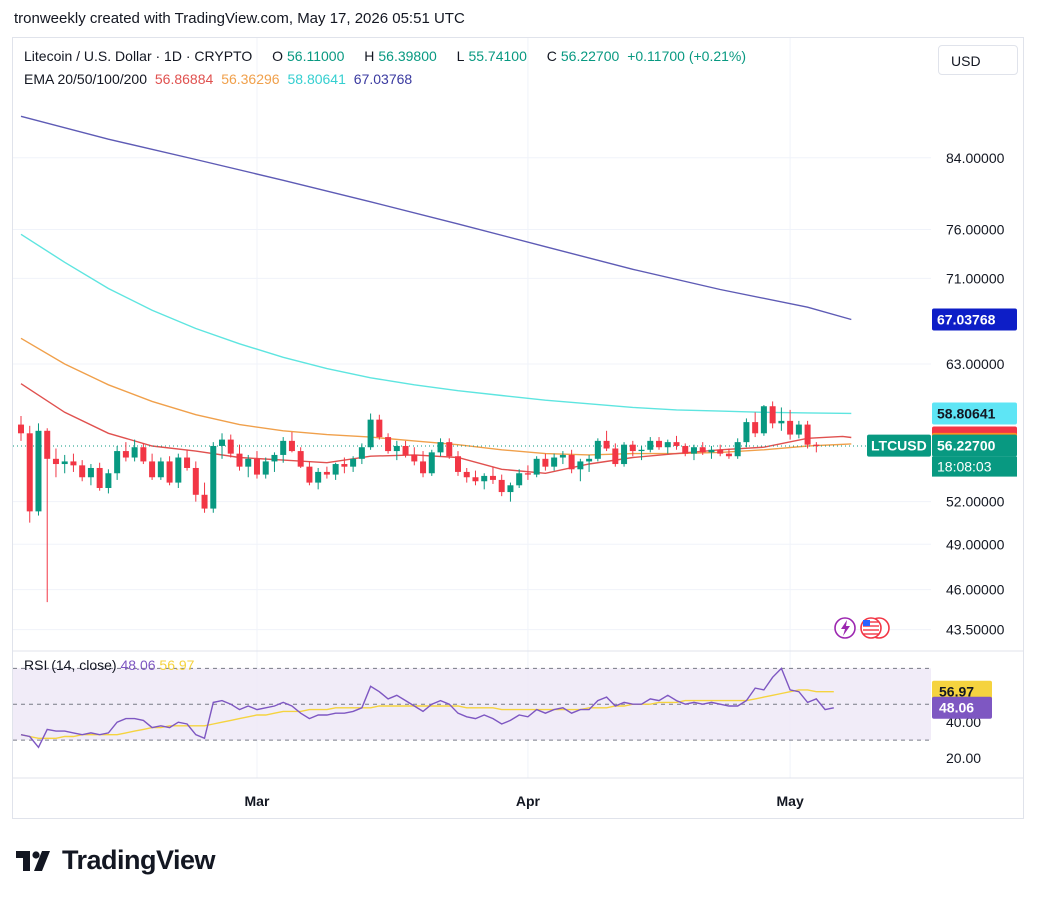  What do you see at coordinates (250, 79) in the screenshot?
I see `ema50-value: 56.36296` at bounding box center [250, 79].